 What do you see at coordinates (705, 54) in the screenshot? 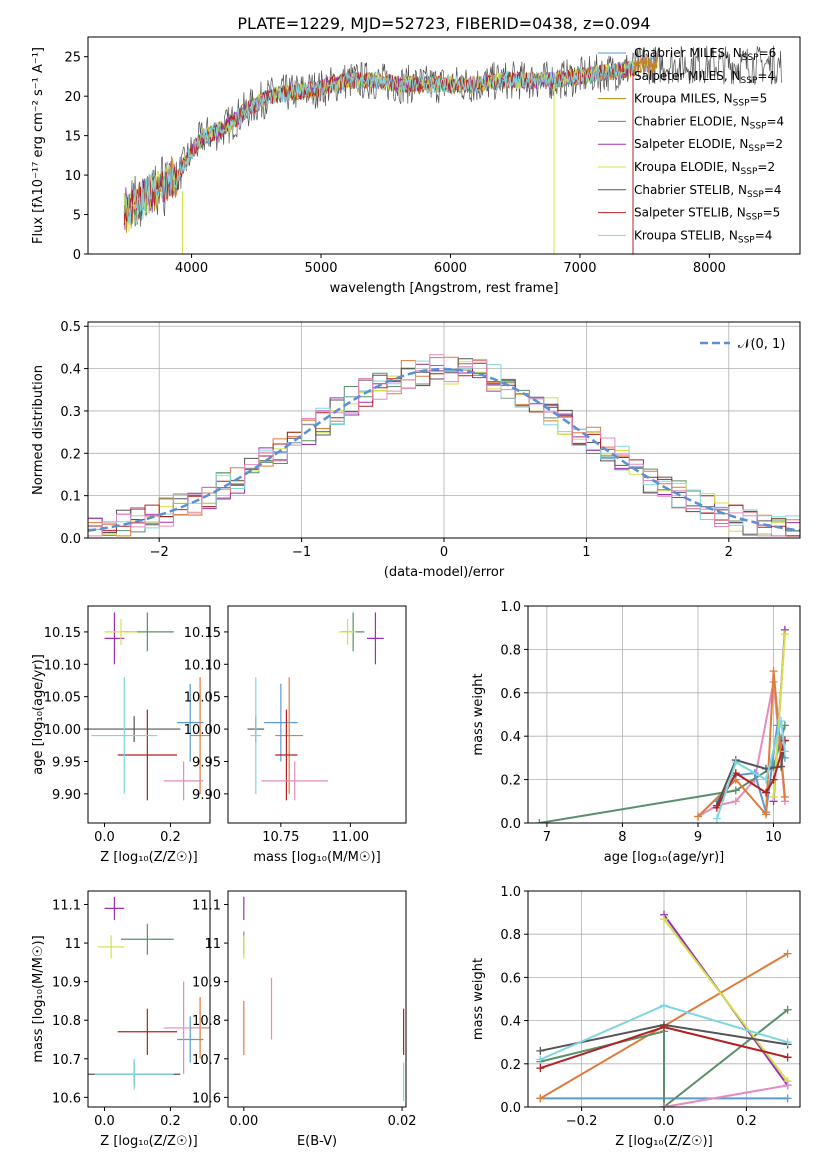
I see `legend-label: Chabrier MILES, NSSP=6` at bounding box center [705, 54].